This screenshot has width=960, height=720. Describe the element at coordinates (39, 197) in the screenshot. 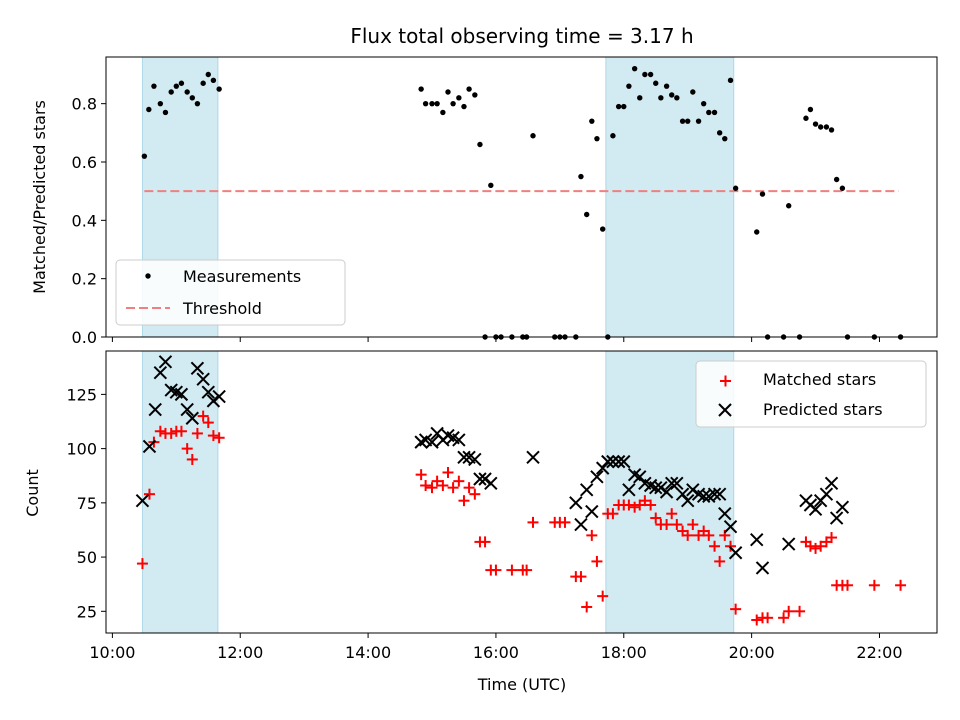

I see `top-ylabel: Matched/Predicted stars` at that location.